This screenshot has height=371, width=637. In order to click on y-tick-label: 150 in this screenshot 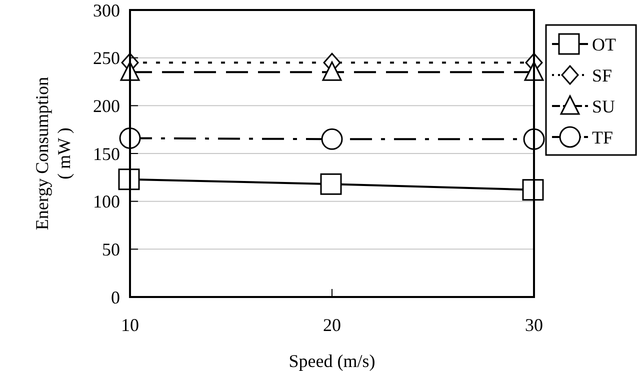, I will do `click(106, 154)`.